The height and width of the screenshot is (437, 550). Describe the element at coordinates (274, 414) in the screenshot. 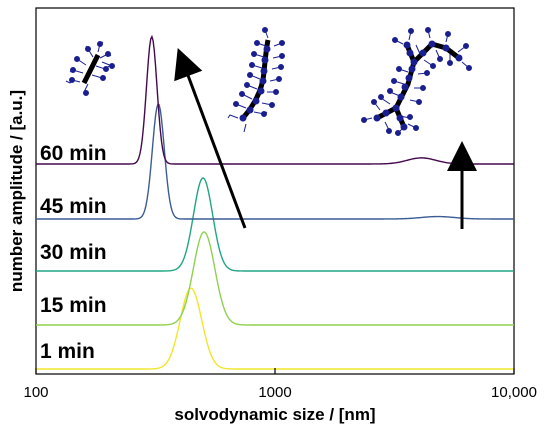

I see `x-axis-title: solvodynamic size / [nm]` at that location.